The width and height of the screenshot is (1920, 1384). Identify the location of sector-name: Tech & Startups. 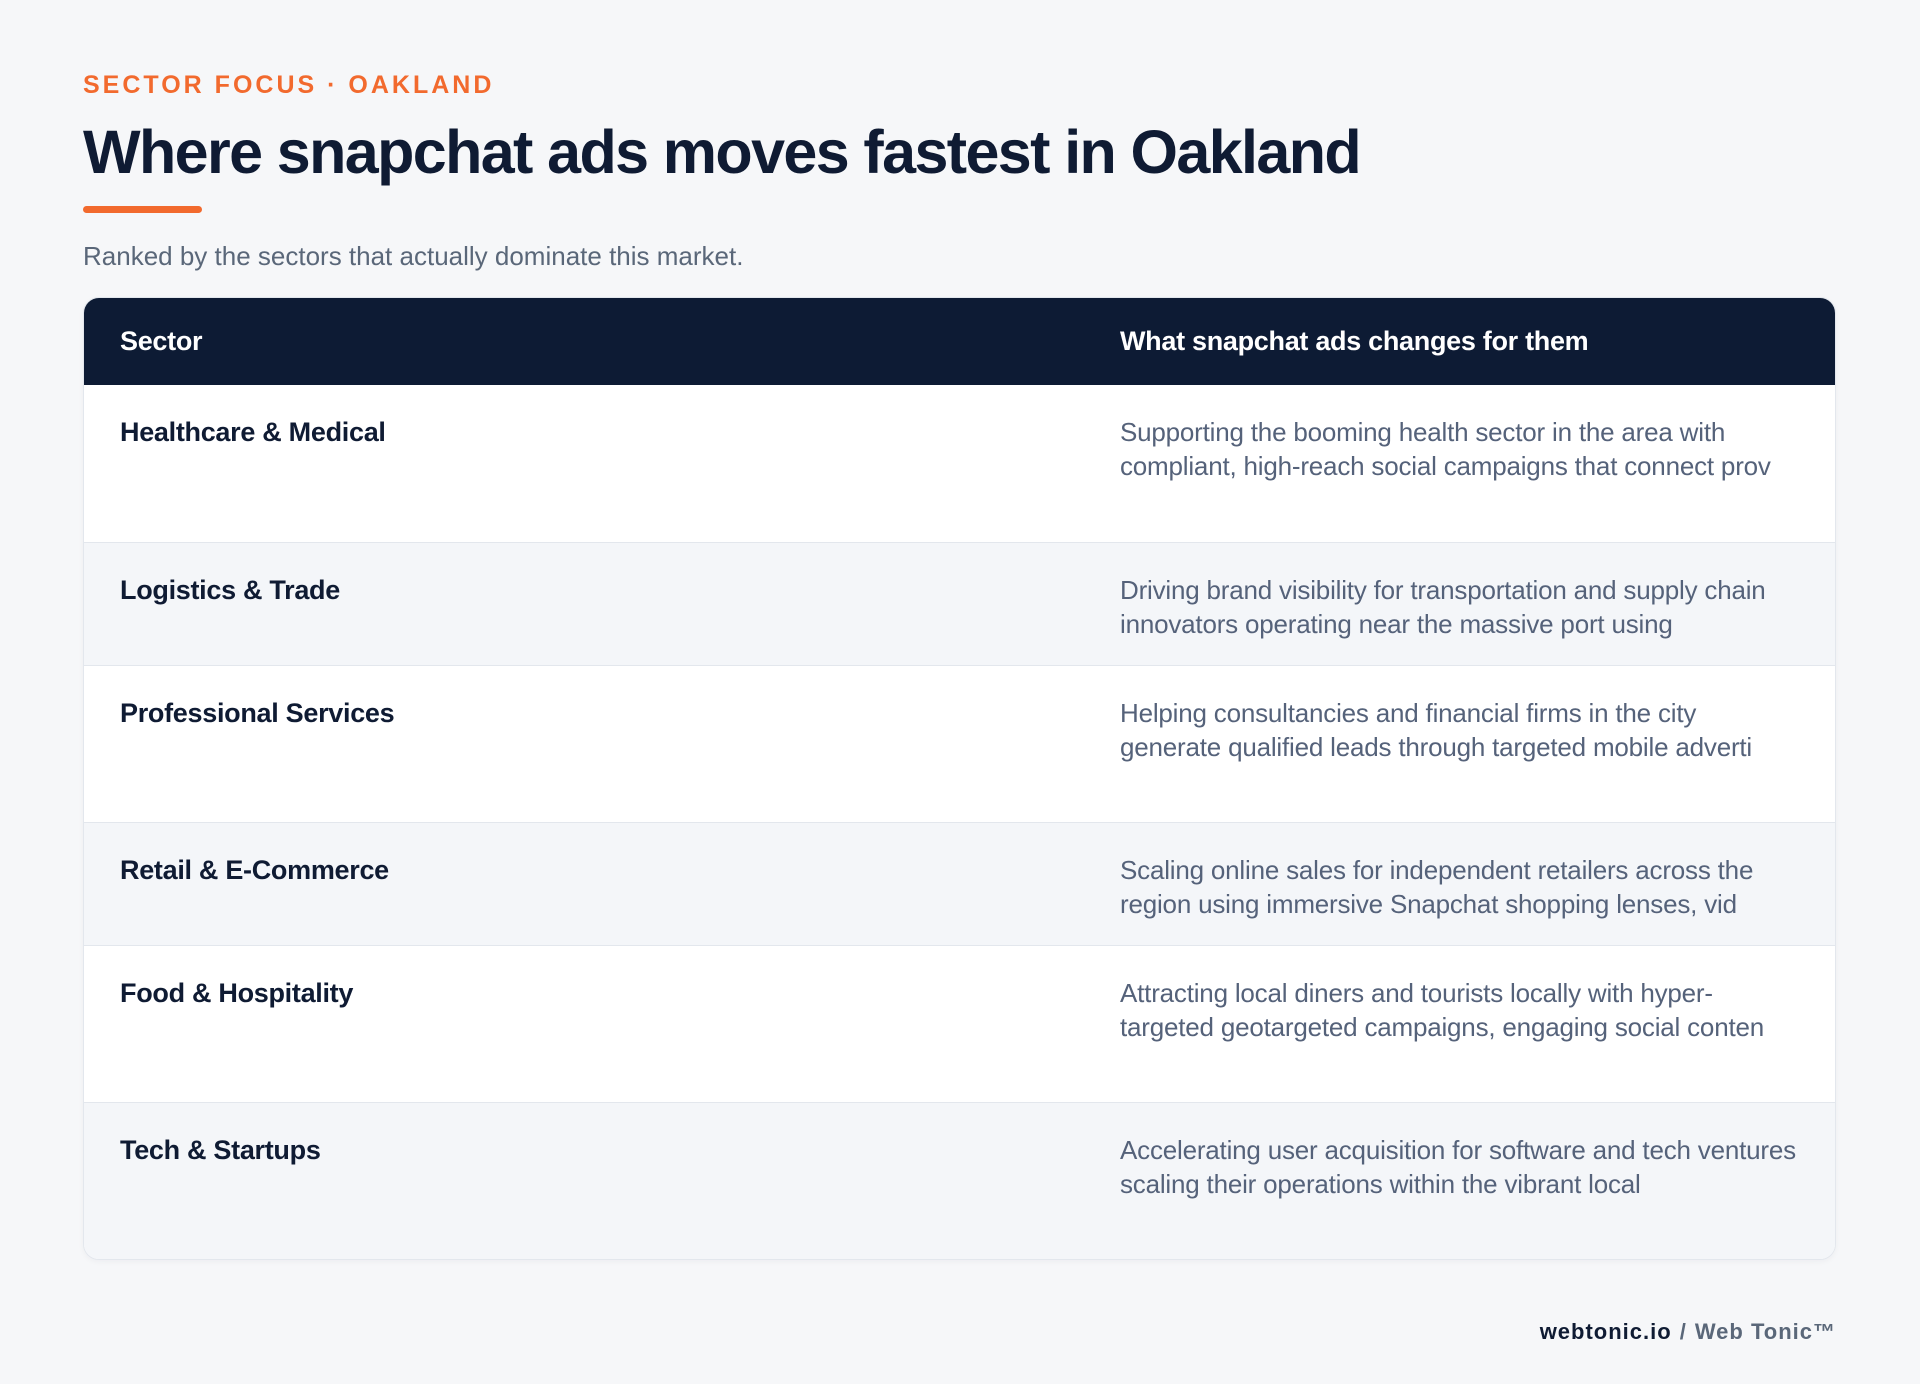
(220, 1150).